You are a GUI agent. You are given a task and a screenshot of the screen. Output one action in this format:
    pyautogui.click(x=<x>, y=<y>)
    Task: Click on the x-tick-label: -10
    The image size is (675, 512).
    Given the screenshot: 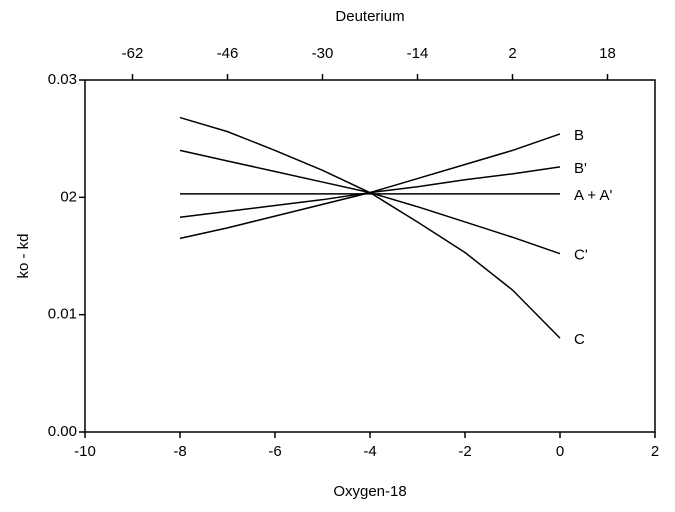 What is the action you would take?
    pyautogui.click(x=85, y=451)
    